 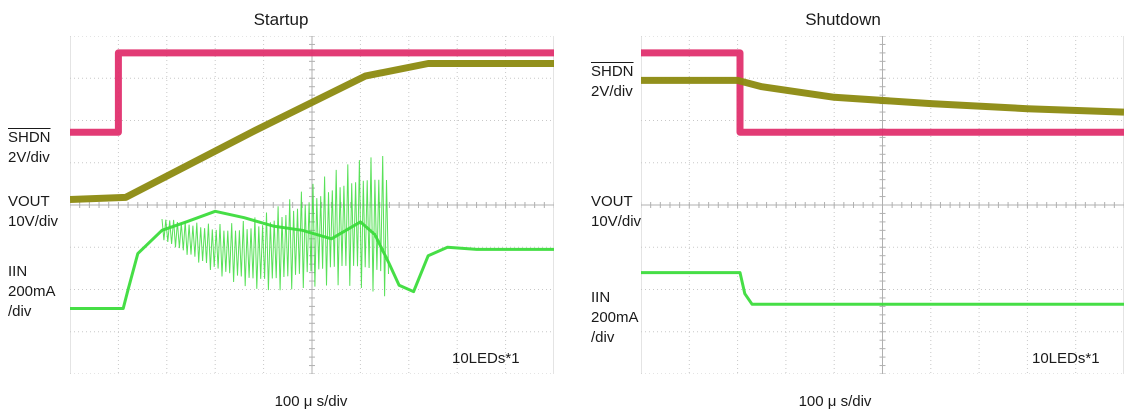 What do you see at coordinates (843, 19) in the screenshot?
I see `chart-title: Shutdown` at bounding box center [843, 19].